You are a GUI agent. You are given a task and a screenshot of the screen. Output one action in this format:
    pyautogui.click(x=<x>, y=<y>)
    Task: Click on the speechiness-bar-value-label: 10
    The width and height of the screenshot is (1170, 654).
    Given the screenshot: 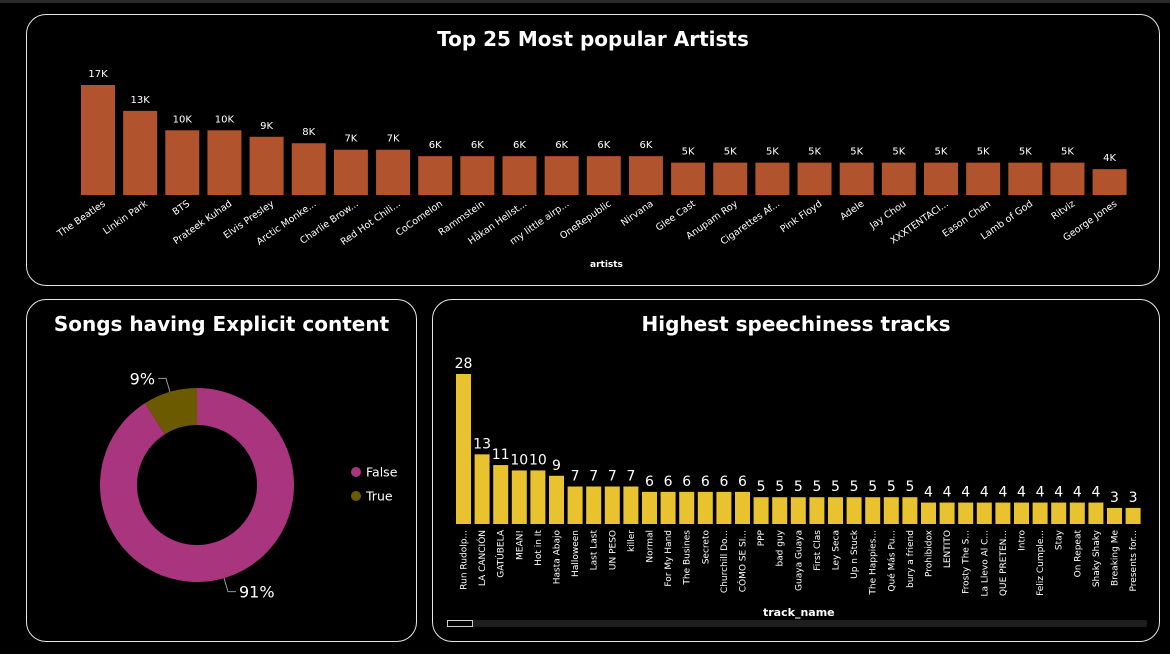 What is the action you would take?
    pyautogui.click(x=519, y=460)
    